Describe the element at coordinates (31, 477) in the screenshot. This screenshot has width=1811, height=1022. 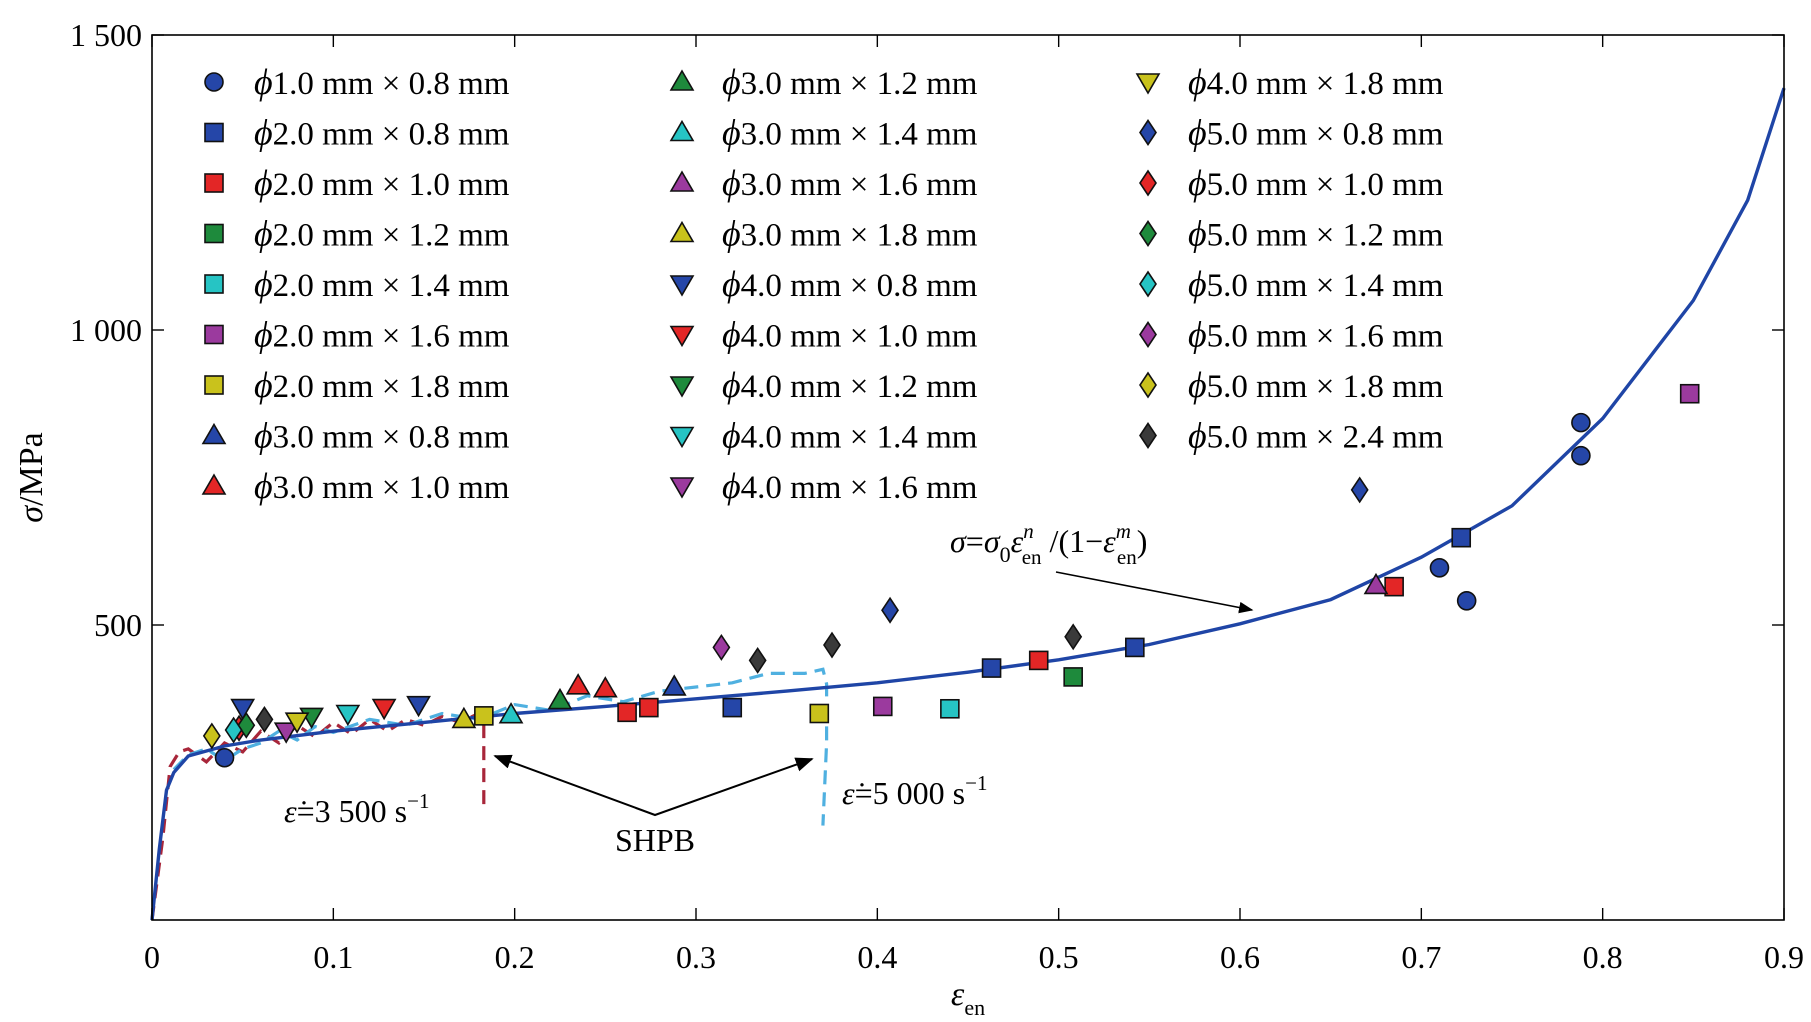
I see `y-axis-title: σ/MPa` at that location.